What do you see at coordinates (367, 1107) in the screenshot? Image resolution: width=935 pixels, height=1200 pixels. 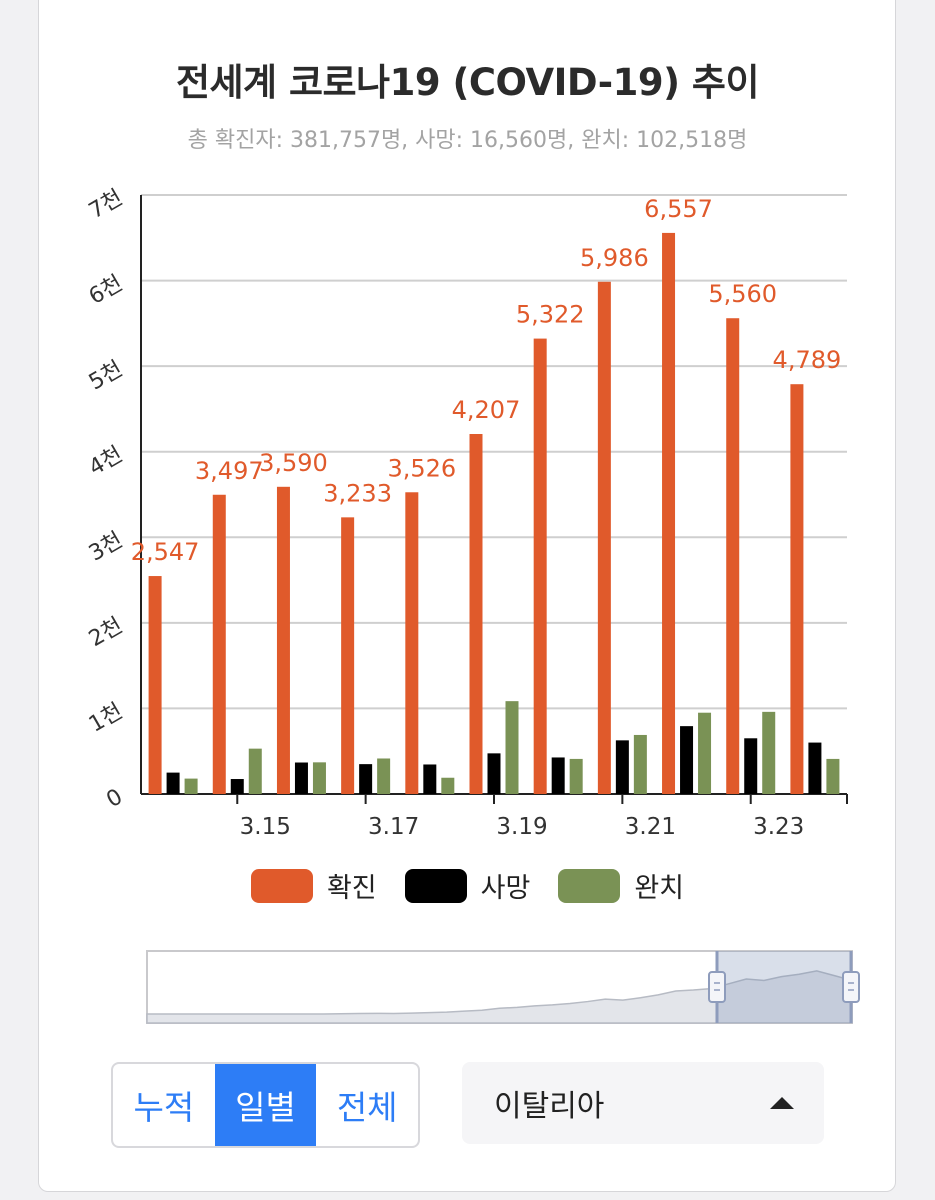 I see `tab-all: 전체` at bounding box center [367, 1107].